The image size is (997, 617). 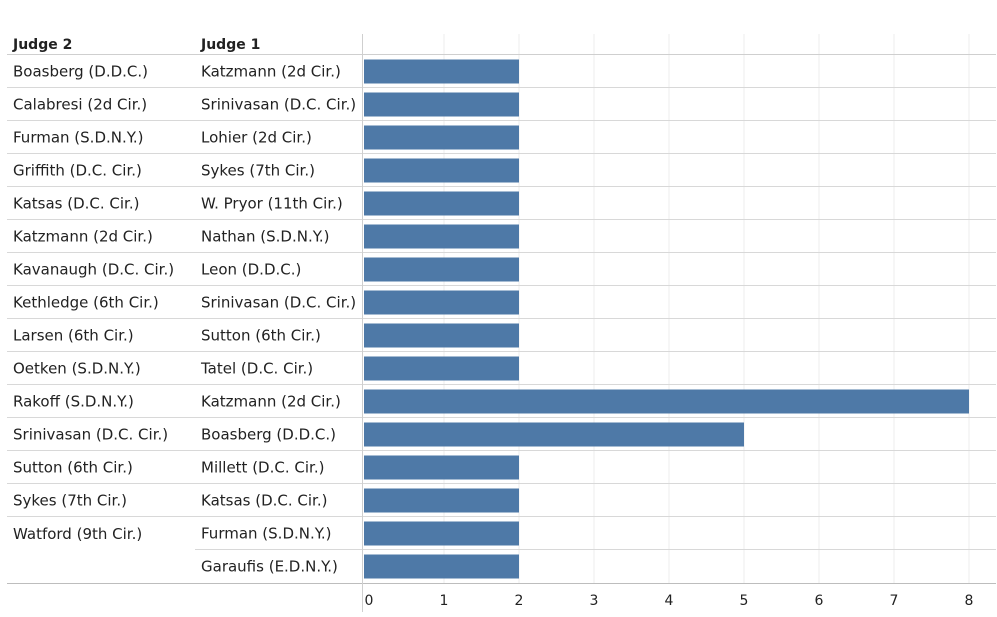 What do you see at coordinates (519, 601) in the screenshot?
I see `x-tick-label: 2` at bounding box center [519, 601].